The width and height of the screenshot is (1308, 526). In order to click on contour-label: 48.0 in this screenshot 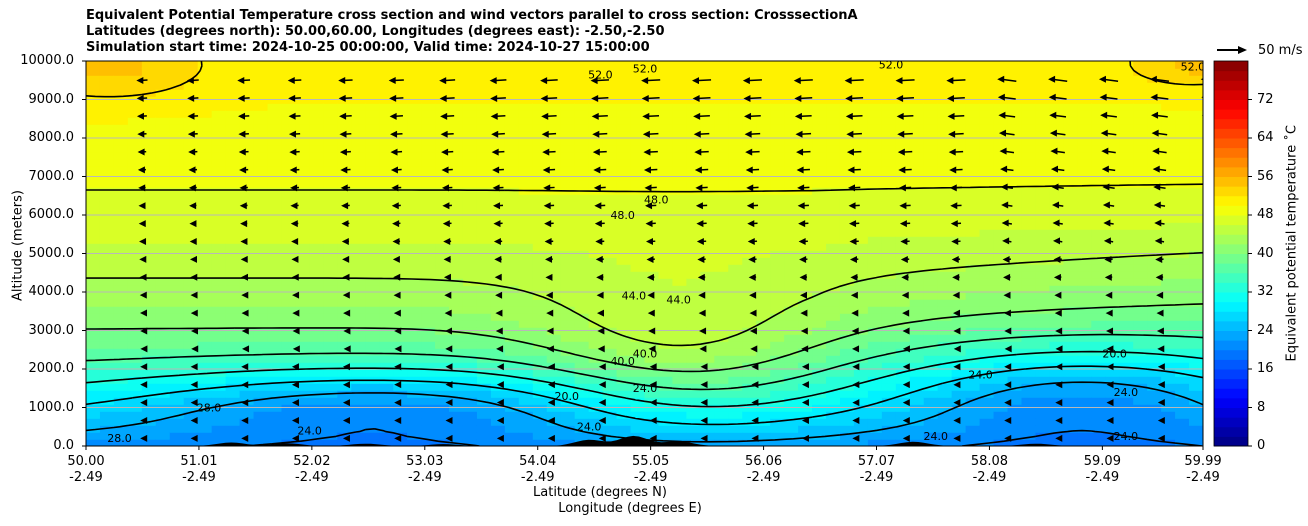, I will do `click(622, 215)`.